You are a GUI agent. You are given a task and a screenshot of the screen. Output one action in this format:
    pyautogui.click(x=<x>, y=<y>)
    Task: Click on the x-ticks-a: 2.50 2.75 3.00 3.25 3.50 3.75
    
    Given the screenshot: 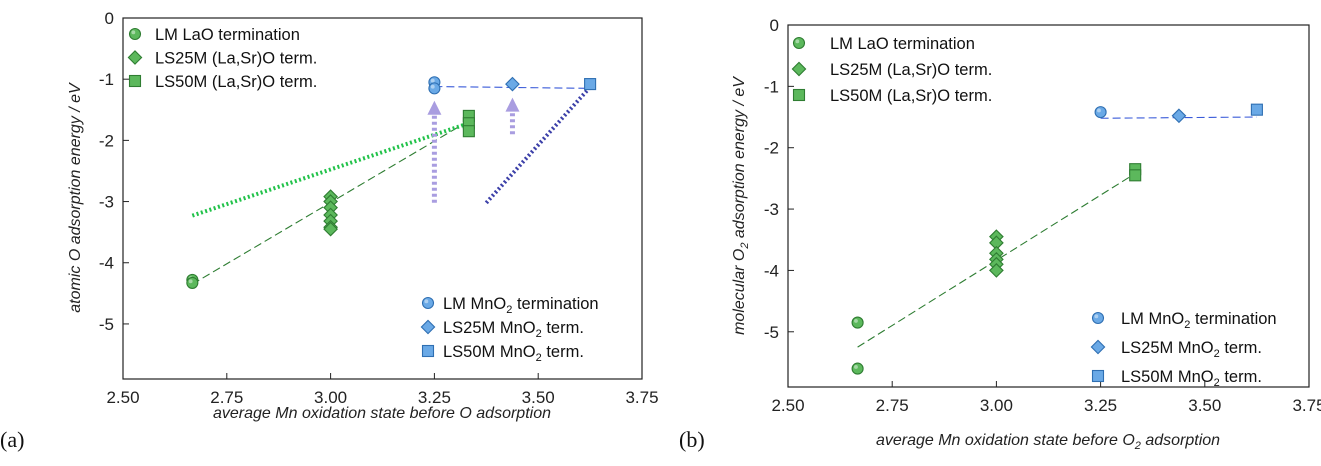 What is the action you would take?
    pyautogui.click(x=382, y=390)
    